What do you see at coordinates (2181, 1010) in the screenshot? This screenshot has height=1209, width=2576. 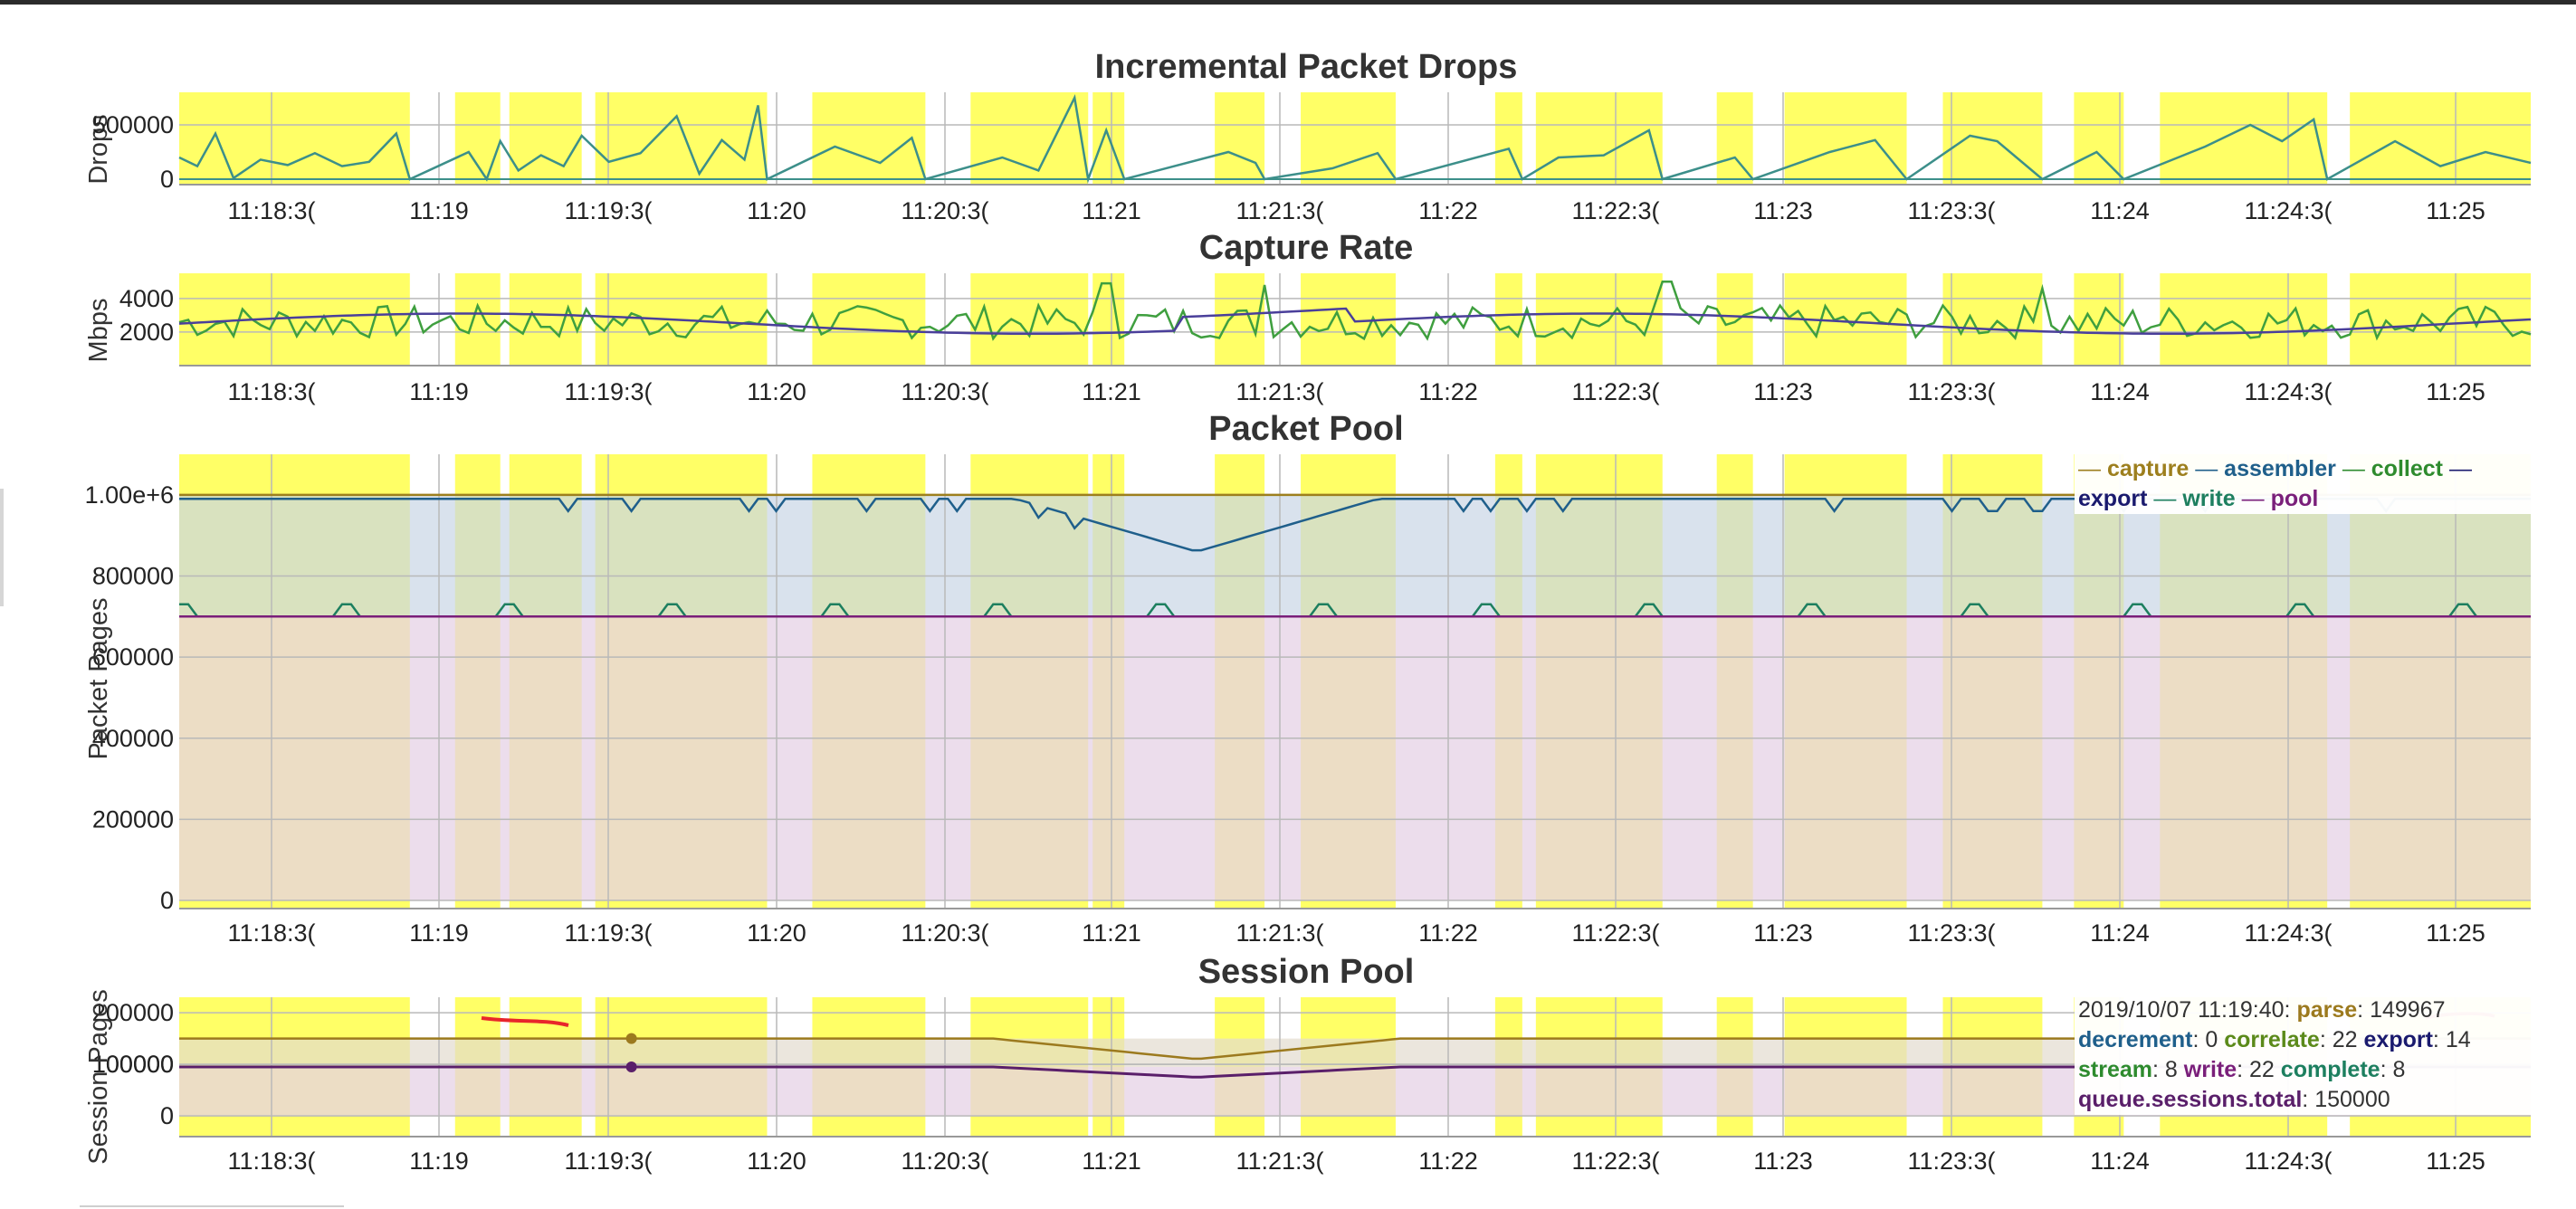 I see `hover-timestamp: 2019/10/07 11:19:40` at bounding box center [2181, 1010].